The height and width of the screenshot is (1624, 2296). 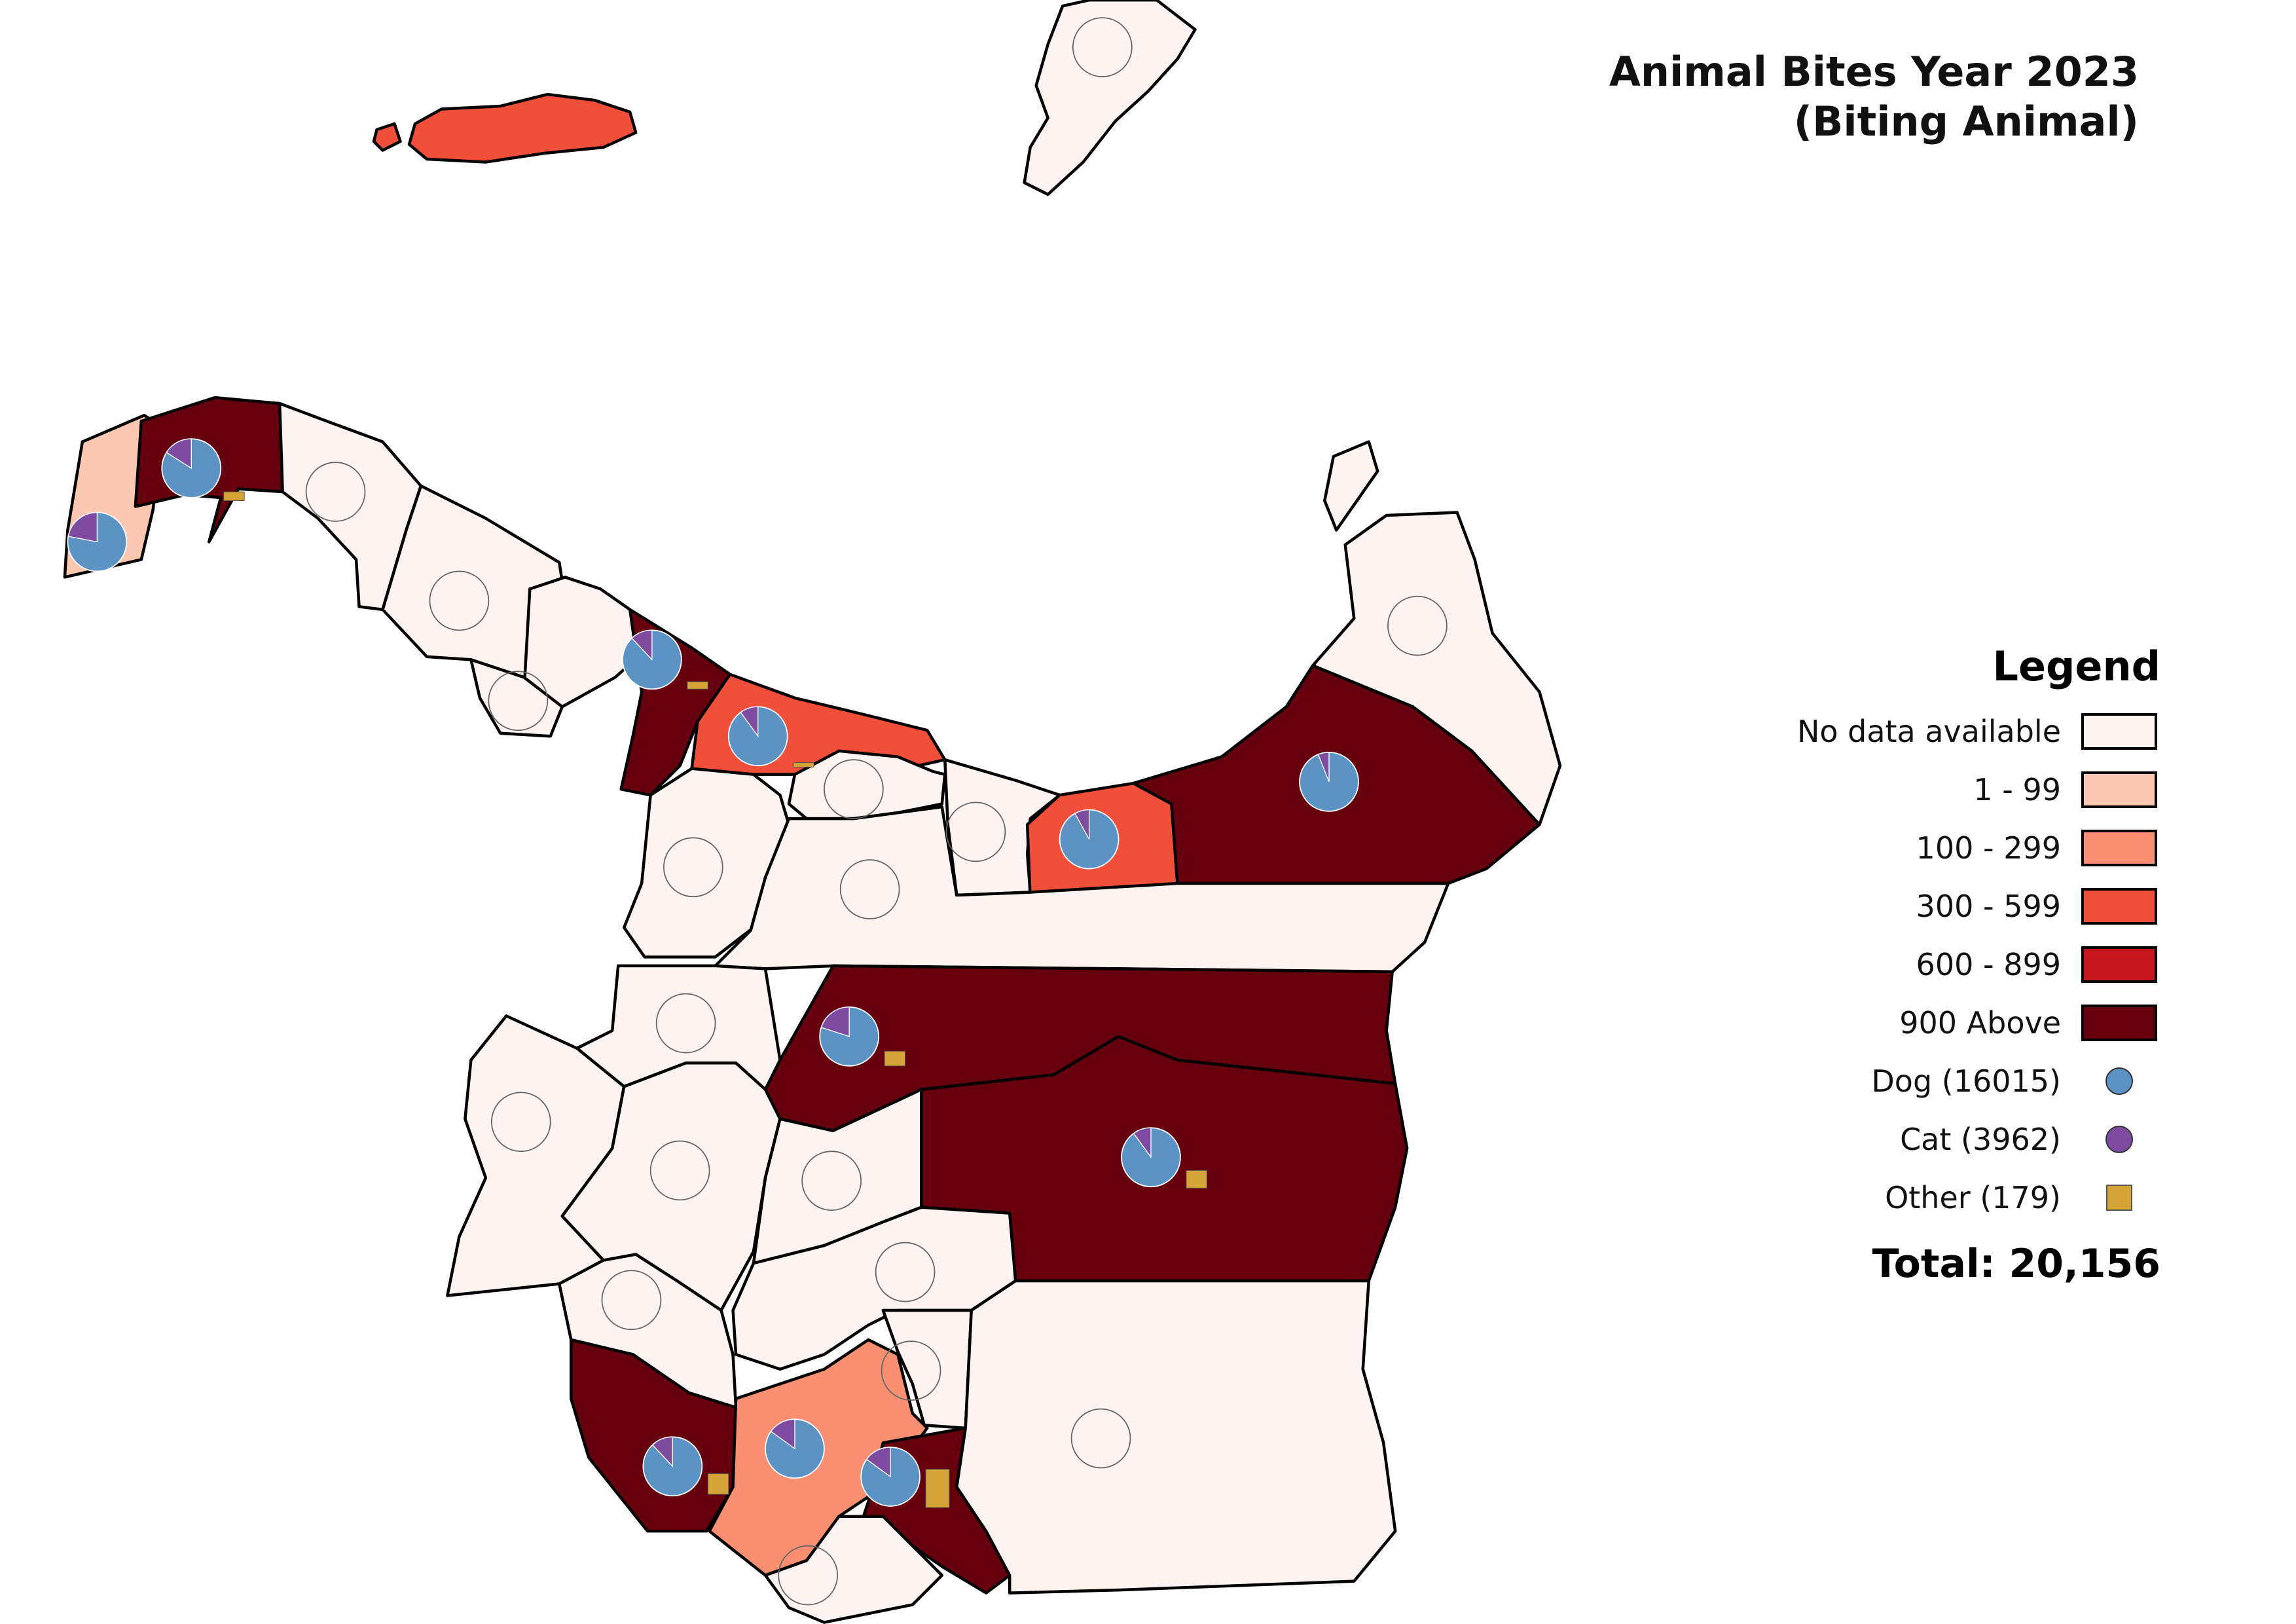 I want to click on legend-total: Total: 20,156, so click(x=2016, y=1264).